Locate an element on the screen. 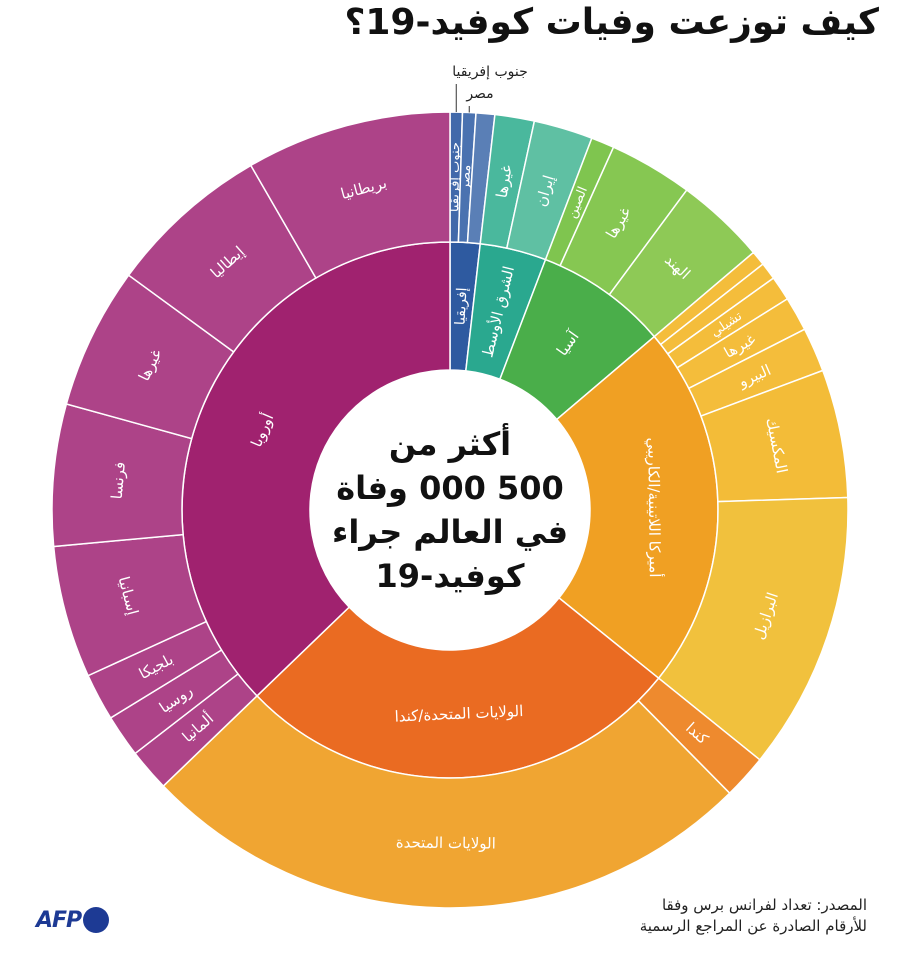  country-label: غيرها is located at coordinates (504, 181).